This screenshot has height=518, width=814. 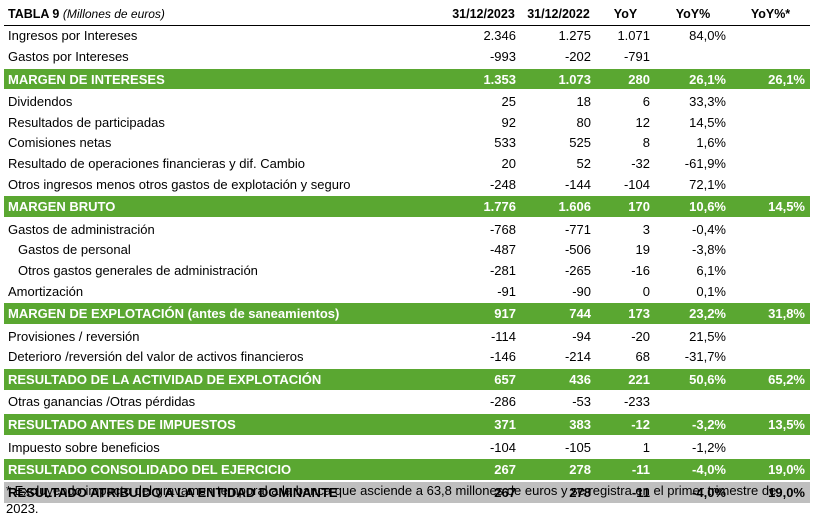 I want to click on row-value: 72,1%, so click(x=707, y=184).